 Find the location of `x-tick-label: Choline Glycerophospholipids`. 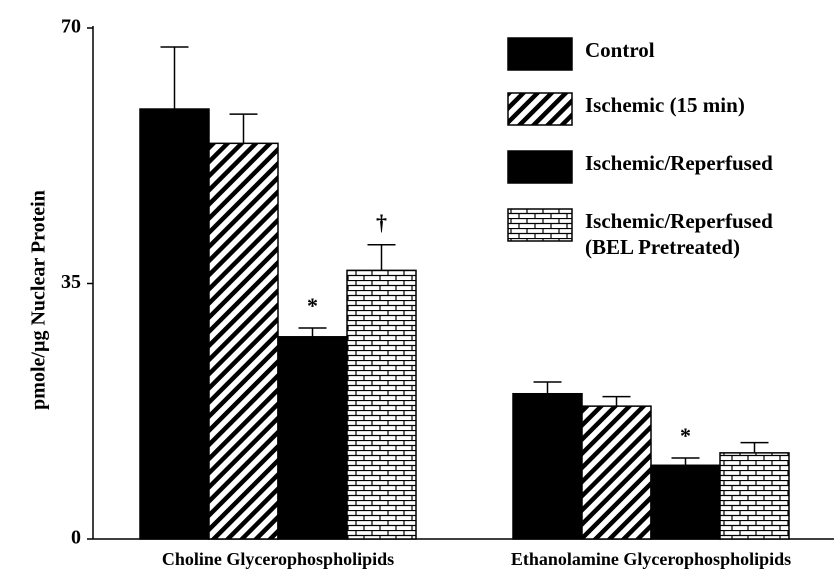

x-tick-label: Choline Glycerophospholipids is located at coordinates (278, 559).